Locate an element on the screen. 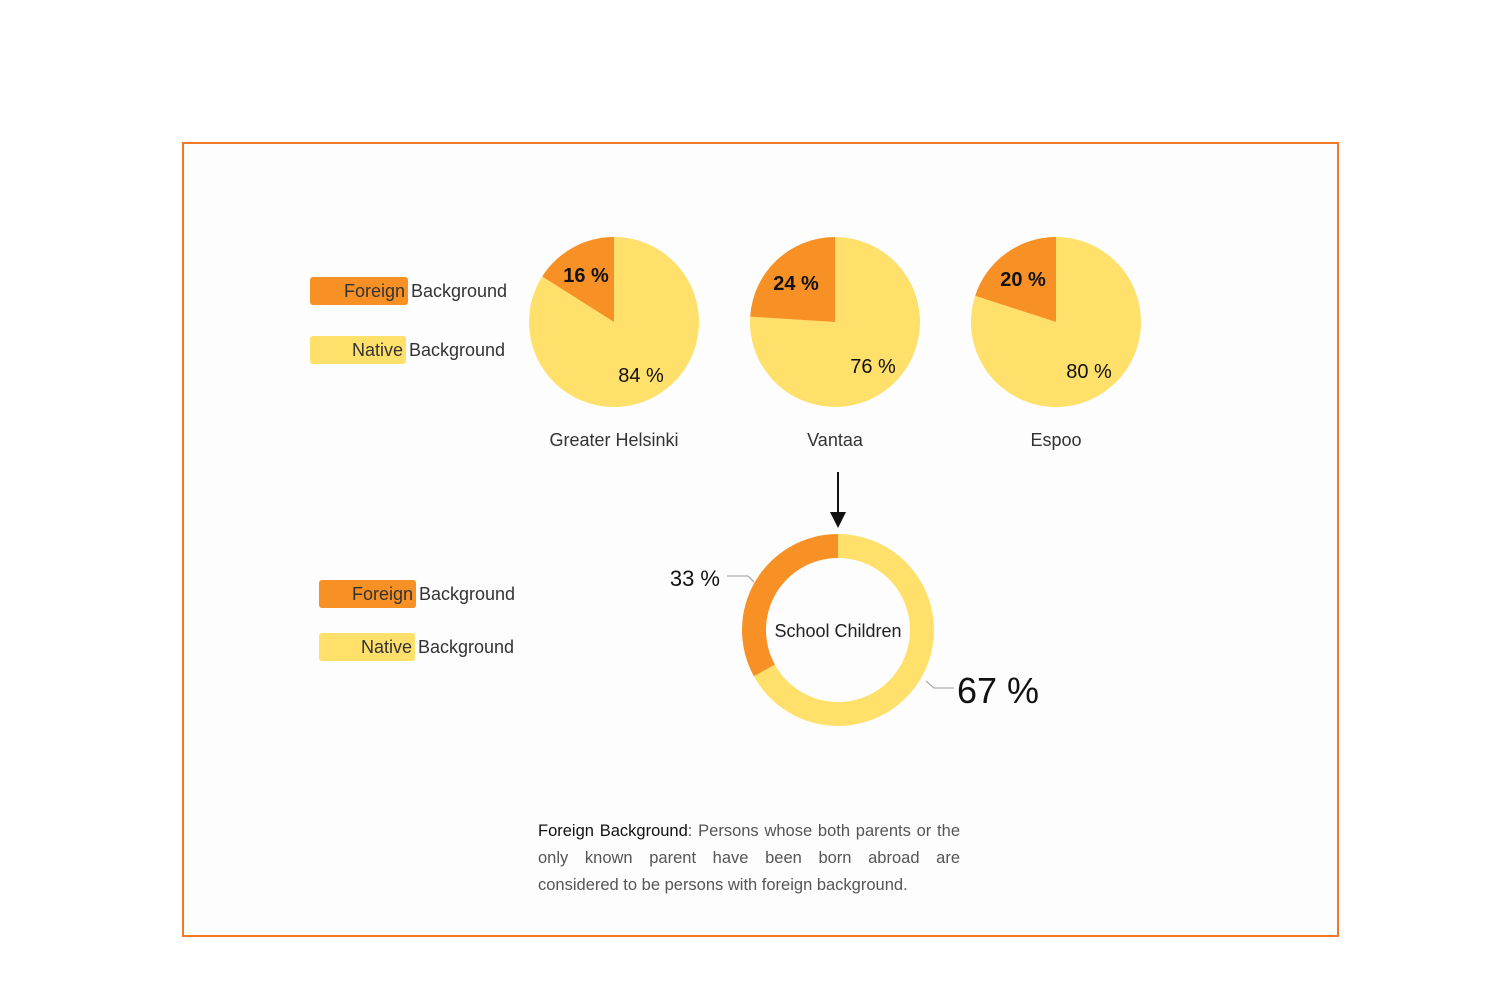  pie-label-foreign: 16 % is located at coordinates (586, 276).